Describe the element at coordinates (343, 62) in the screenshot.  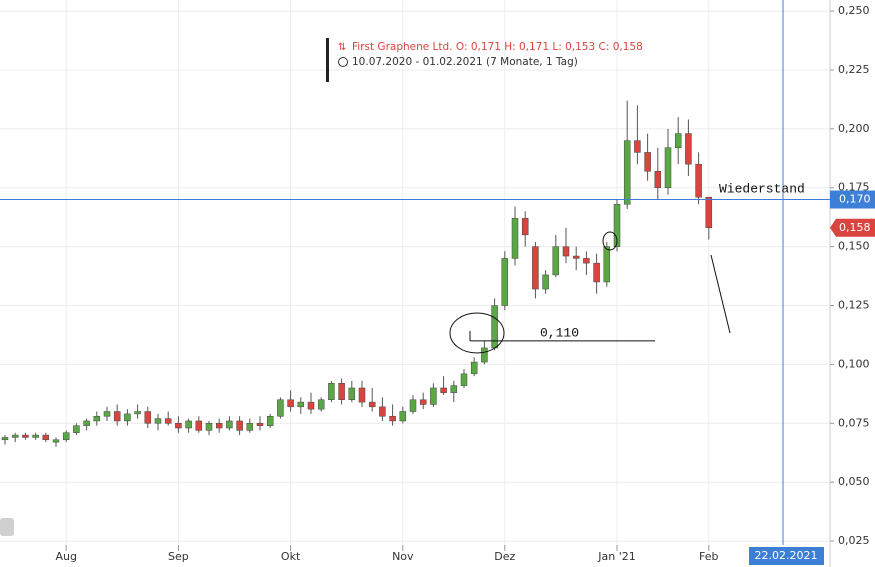
I see `clock-icon` at that location.